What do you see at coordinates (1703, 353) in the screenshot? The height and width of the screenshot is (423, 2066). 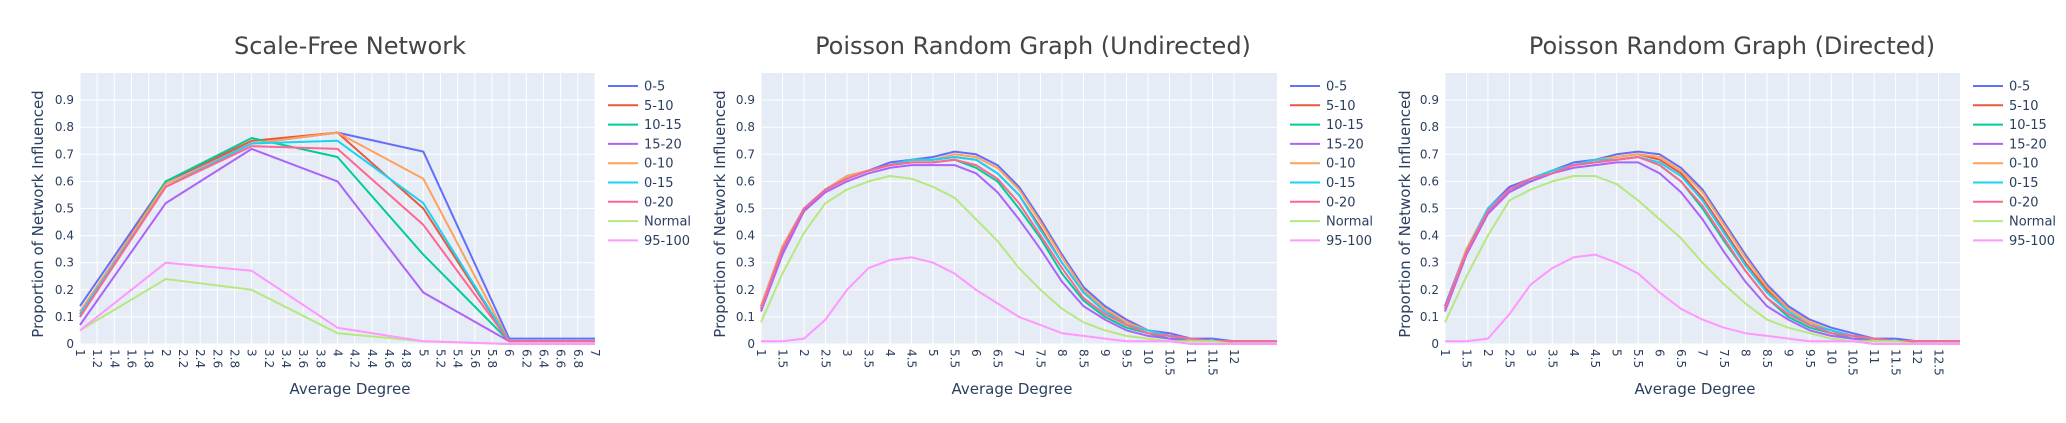 I see `x-tick-label: 7` at bounding box center [1703, 353].